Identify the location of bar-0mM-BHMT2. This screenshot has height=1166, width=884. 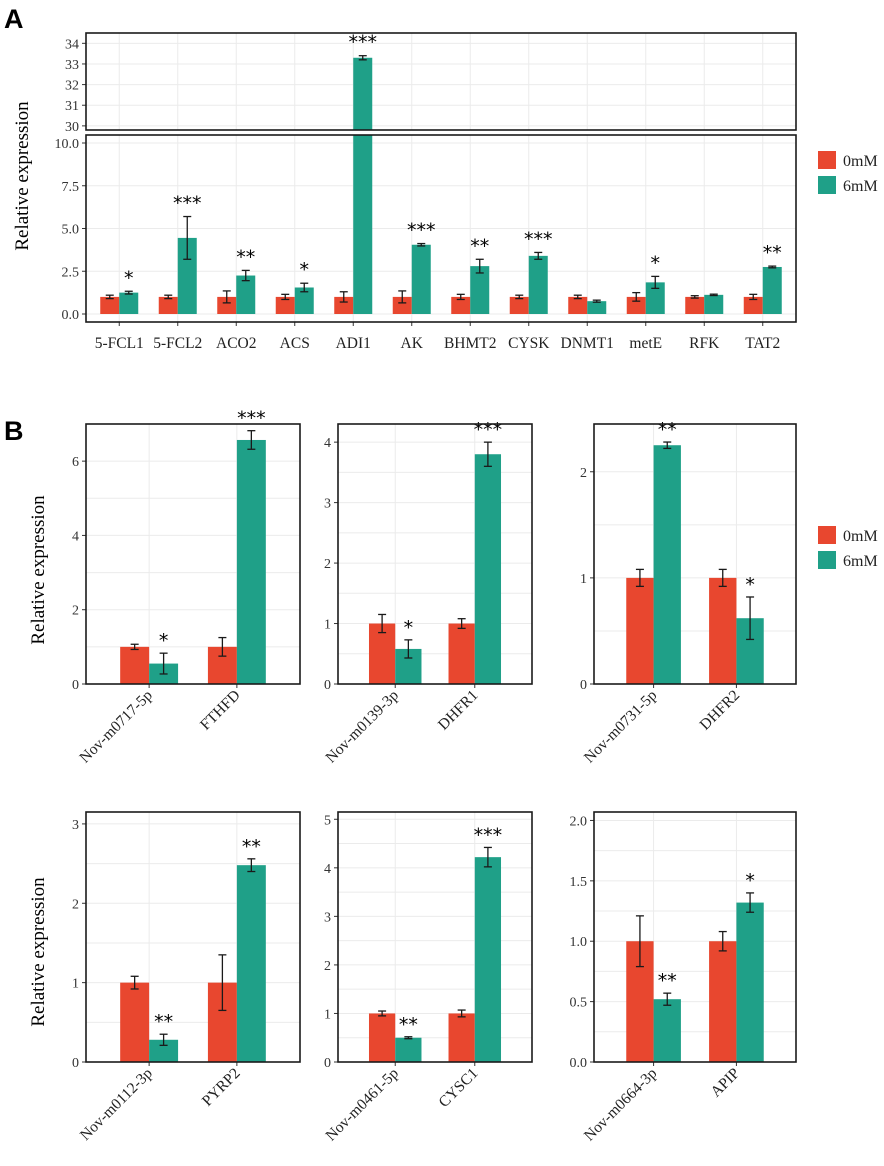
(461, 305).